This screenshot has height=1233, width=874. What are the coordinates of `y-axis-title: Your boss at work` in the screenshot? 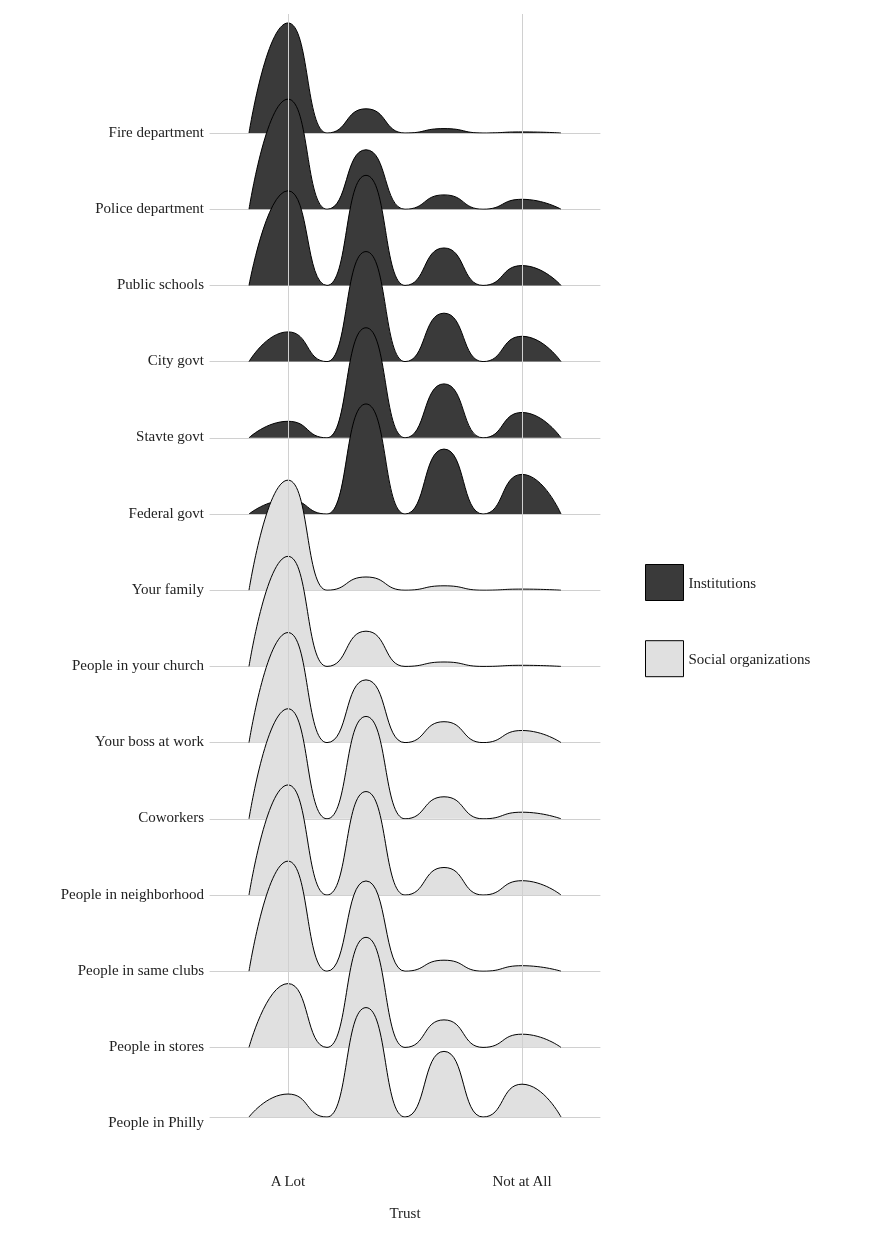 It's located at (150, 741).